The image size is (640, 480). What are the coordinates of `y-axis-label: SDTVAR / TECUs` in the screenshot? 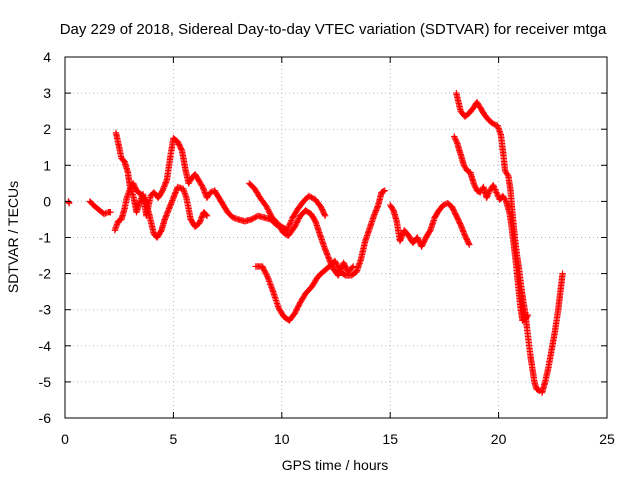 It's located at (13, 237).